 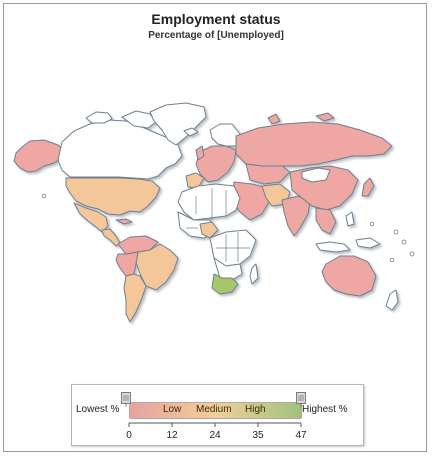 What do you see at coordinates (195, 180) in the screenshot?
I see `region-iberia` at bounding box center [195, 180].